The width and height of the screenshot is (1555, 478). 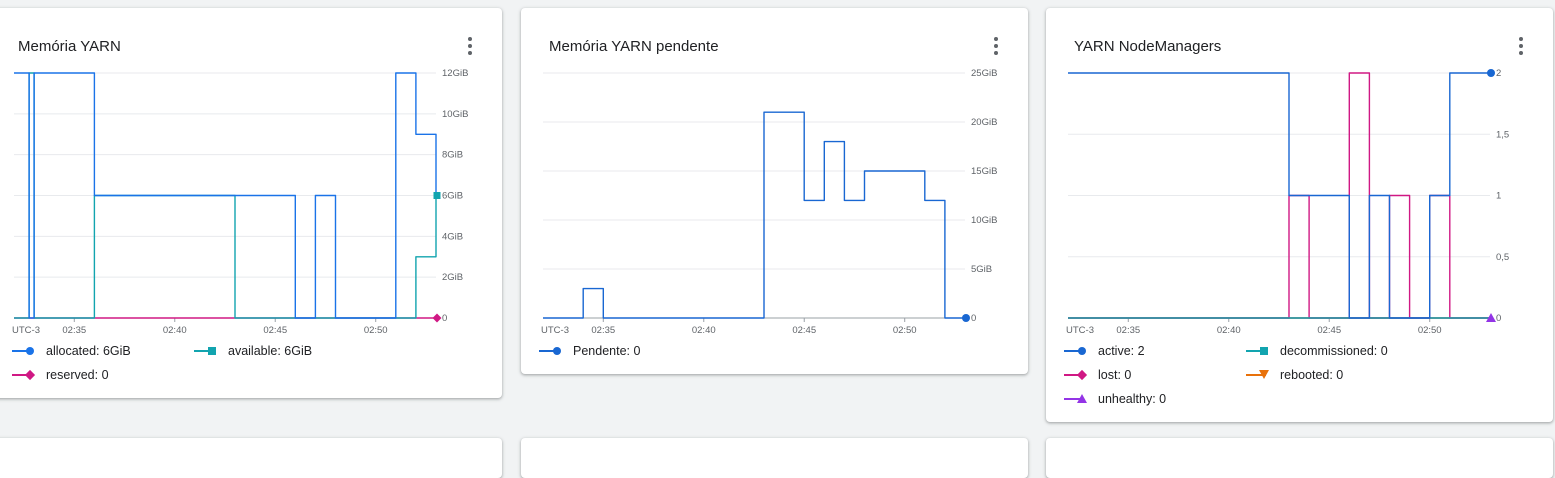 I want to click on y-tick-label: 25GiB, so click(x=984, y=73).